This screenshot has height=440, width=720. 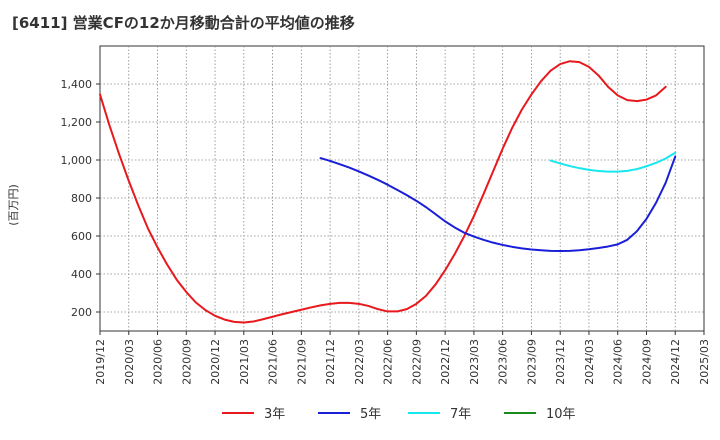 What do you see at coordinates (81, 274) in the screenshot?
I see `y-tick-label: 400` at bounding box center [81, 274].